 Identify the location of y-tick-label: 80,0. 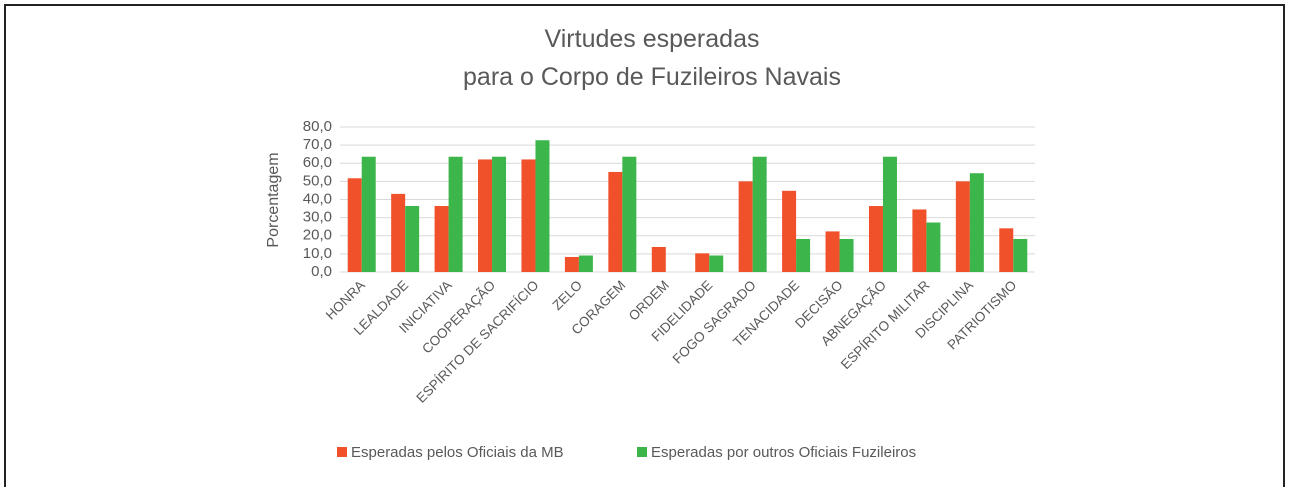
(317, 126).